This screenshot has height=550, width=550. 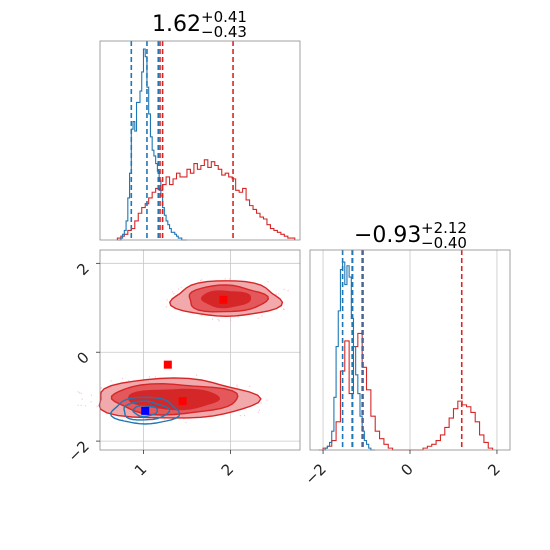 I want to click on y-tick-label: 2, so click(x=82, y=268).